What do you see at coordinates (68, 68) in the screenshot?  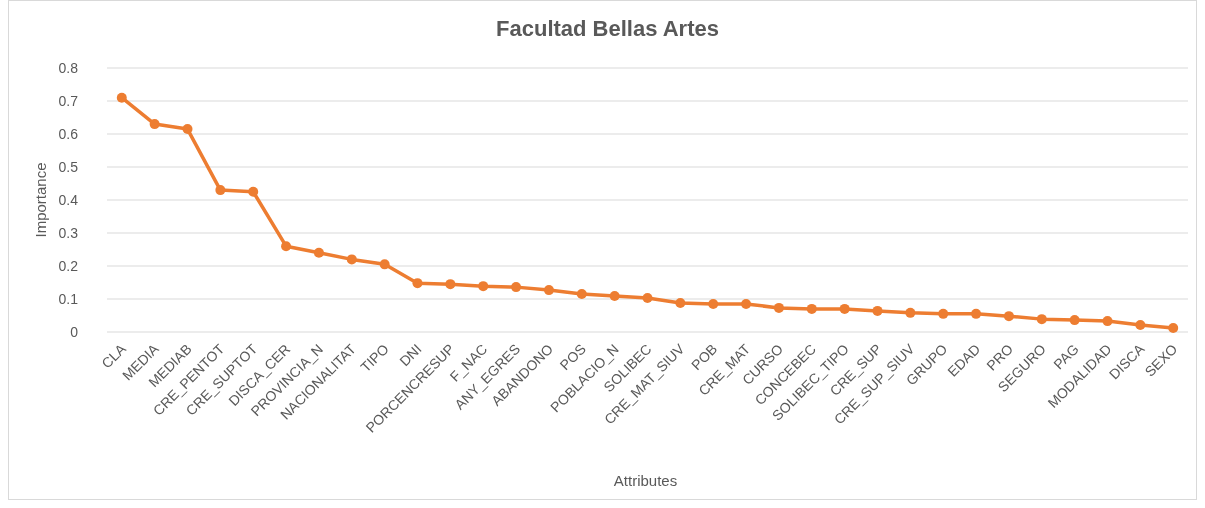 I see `y-tick-label: 0.8` at bounding box center [68, 68].